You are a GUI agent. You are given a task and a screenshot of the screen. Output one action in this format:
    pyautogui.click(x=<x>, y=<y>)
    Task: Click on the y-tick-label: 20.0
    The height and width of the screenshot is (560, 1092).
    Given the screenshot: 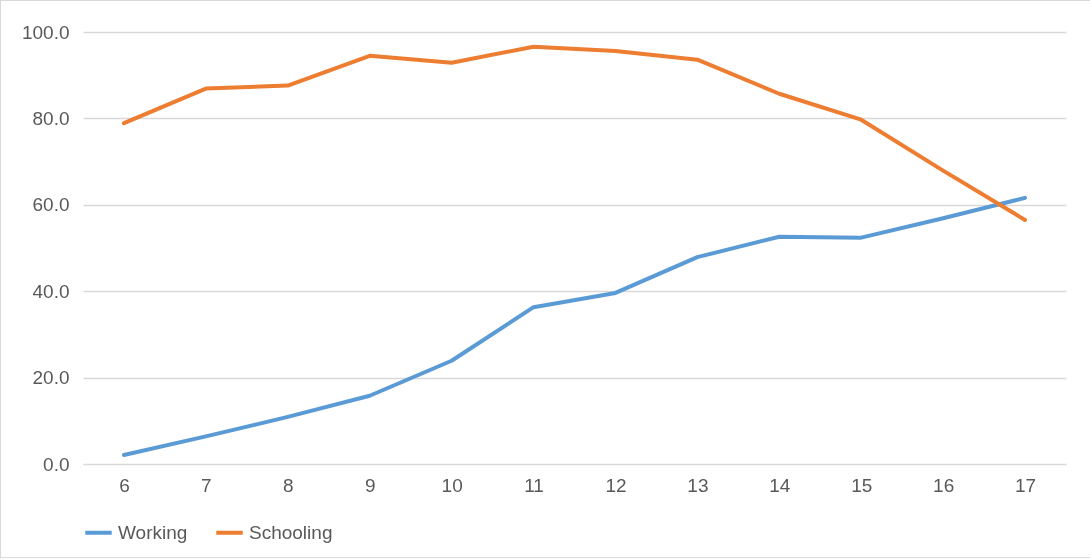 What is the action you would take?
    pyautogui.click(x=51, y=378)
    